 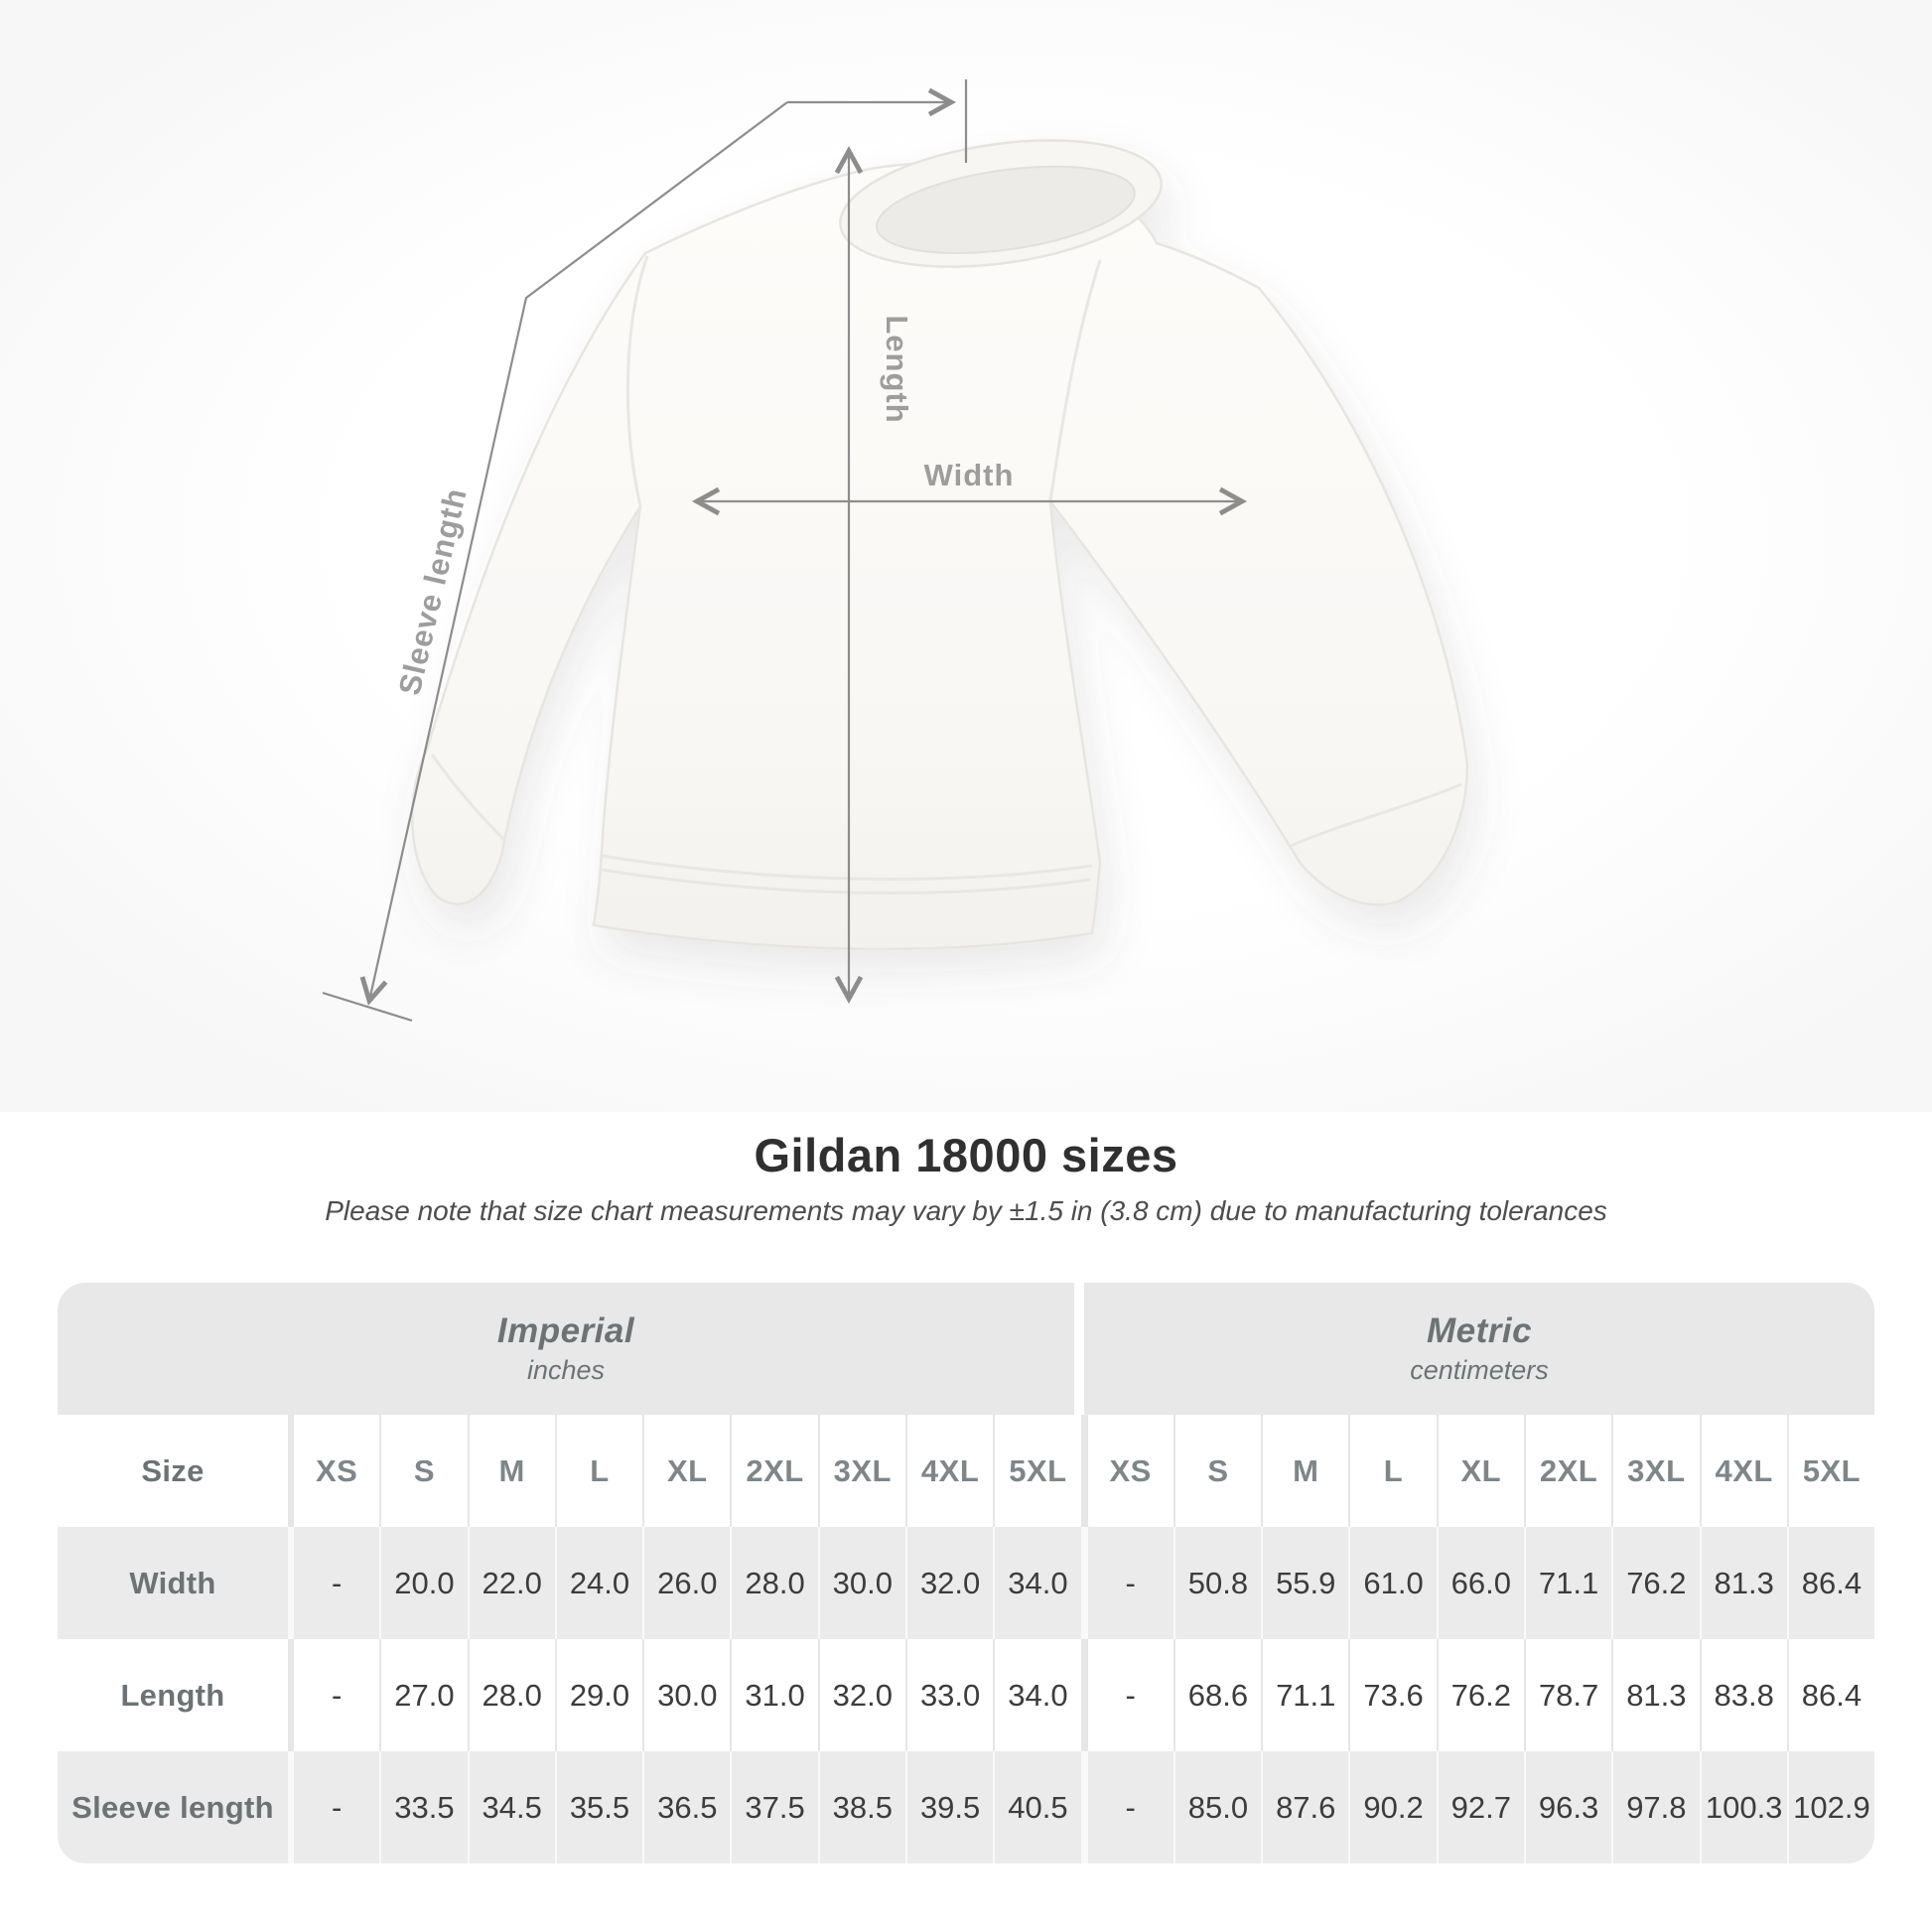 What do you see at coordinates (511, 1807) in the screenshot?
I see `value-cell: 34.5` at bounding box center [511, 1807].